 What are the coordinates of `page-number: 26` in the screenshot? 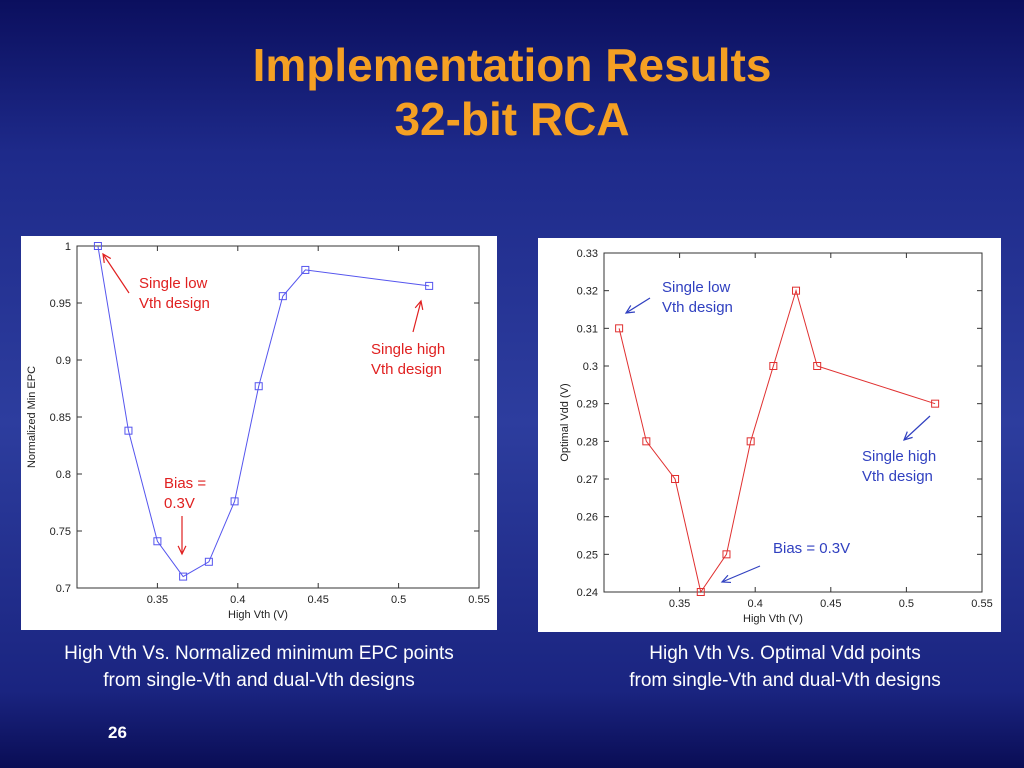 It's located at (117, 732).